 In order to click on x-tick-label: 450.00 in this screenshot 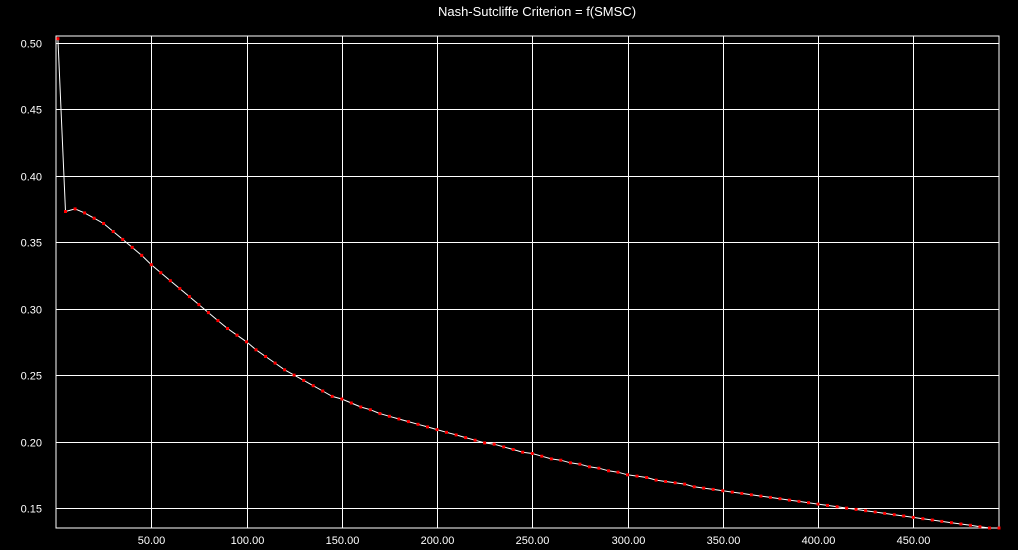, I will do `click(914, 541)`.